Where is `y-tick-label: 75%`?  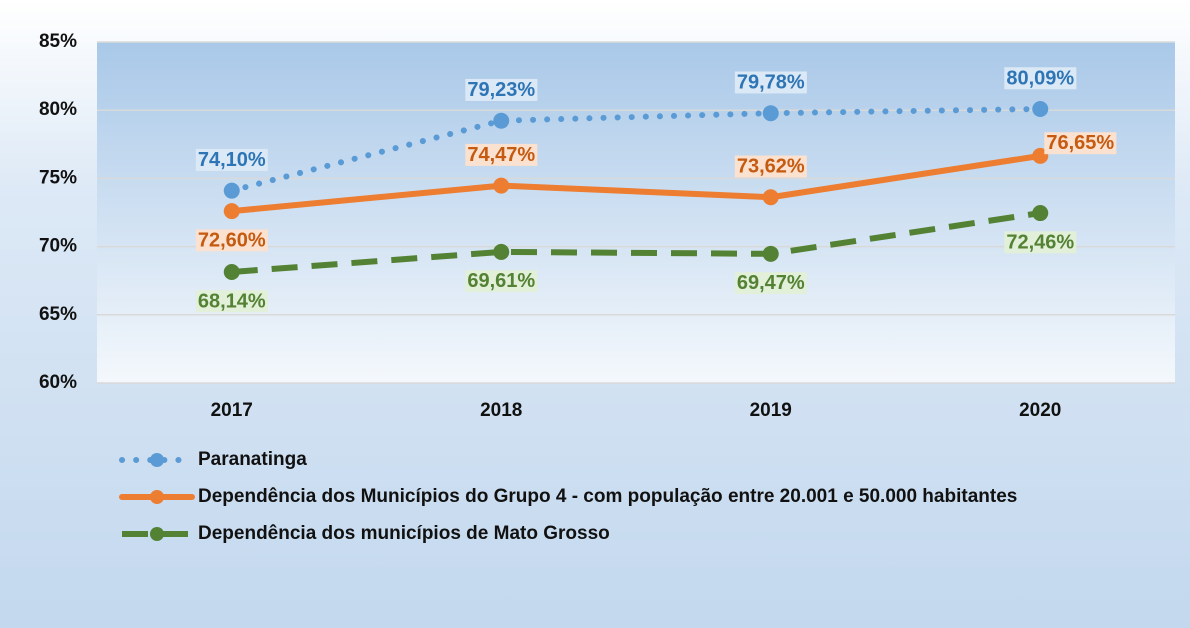
y-tick-label: 75% is located at coordinates (58, 177).